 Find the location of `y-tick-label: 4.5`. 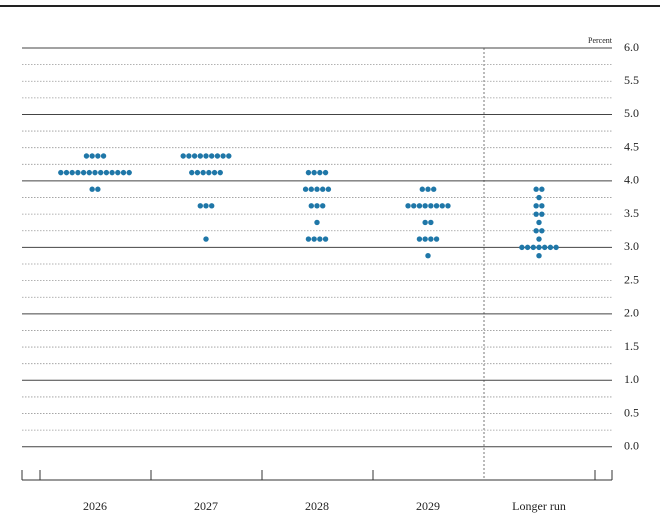

y-tick-label: 4.5 is located at coordinates (631, 146).